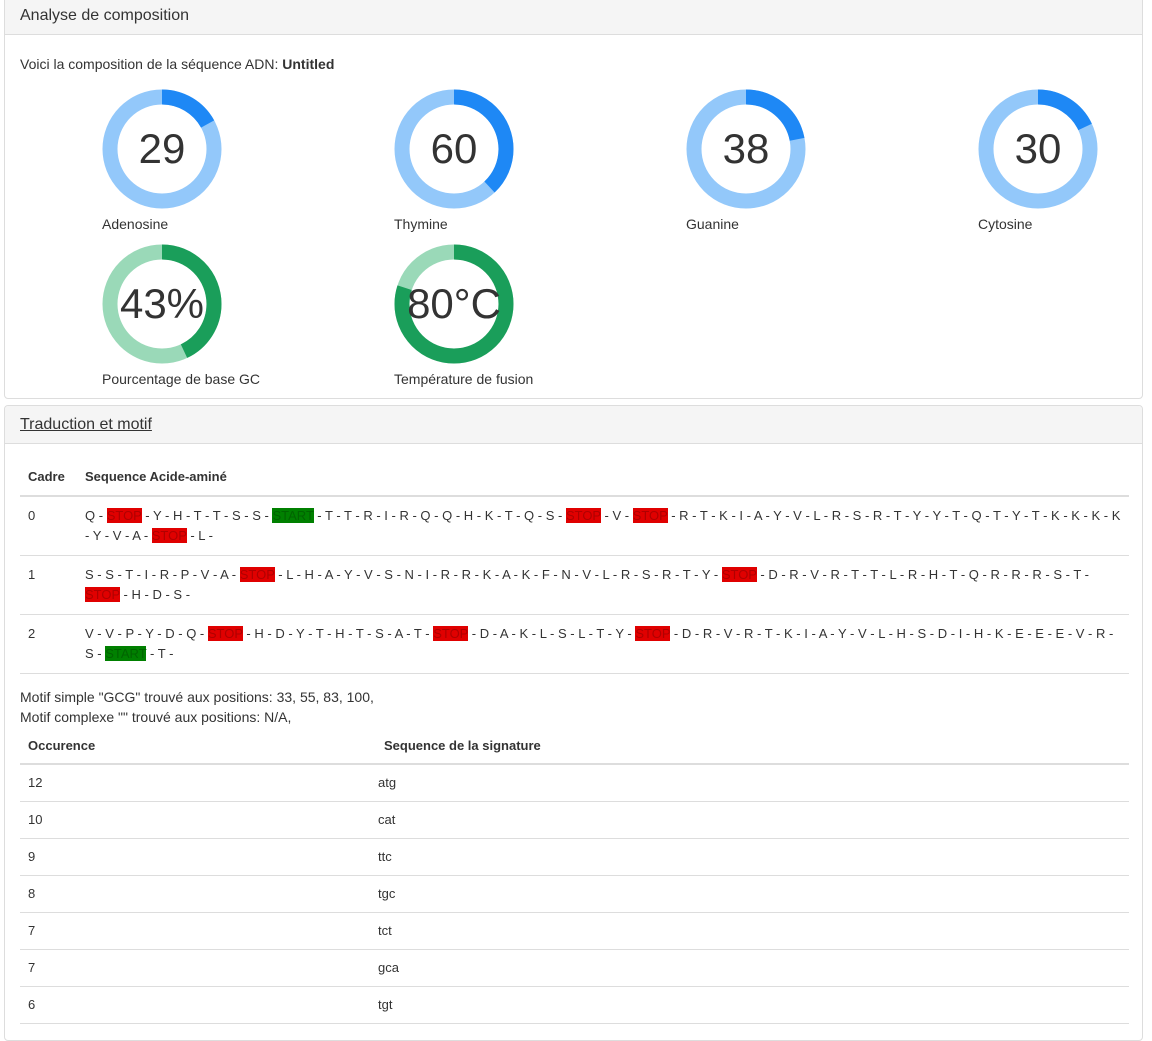 The image size is (1152, 1041). I want to click on gauge-value: 43%, so click(162, 303).